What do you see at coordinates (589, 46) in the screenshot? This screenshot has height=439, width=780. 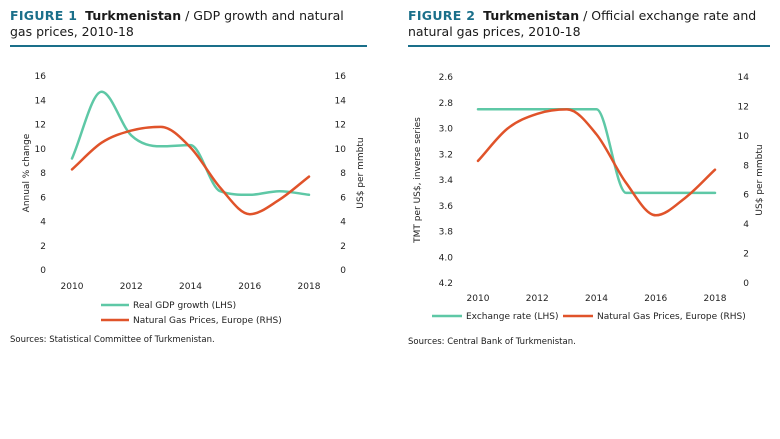 I see `figure2-rule` at bounding box center [589, 46].